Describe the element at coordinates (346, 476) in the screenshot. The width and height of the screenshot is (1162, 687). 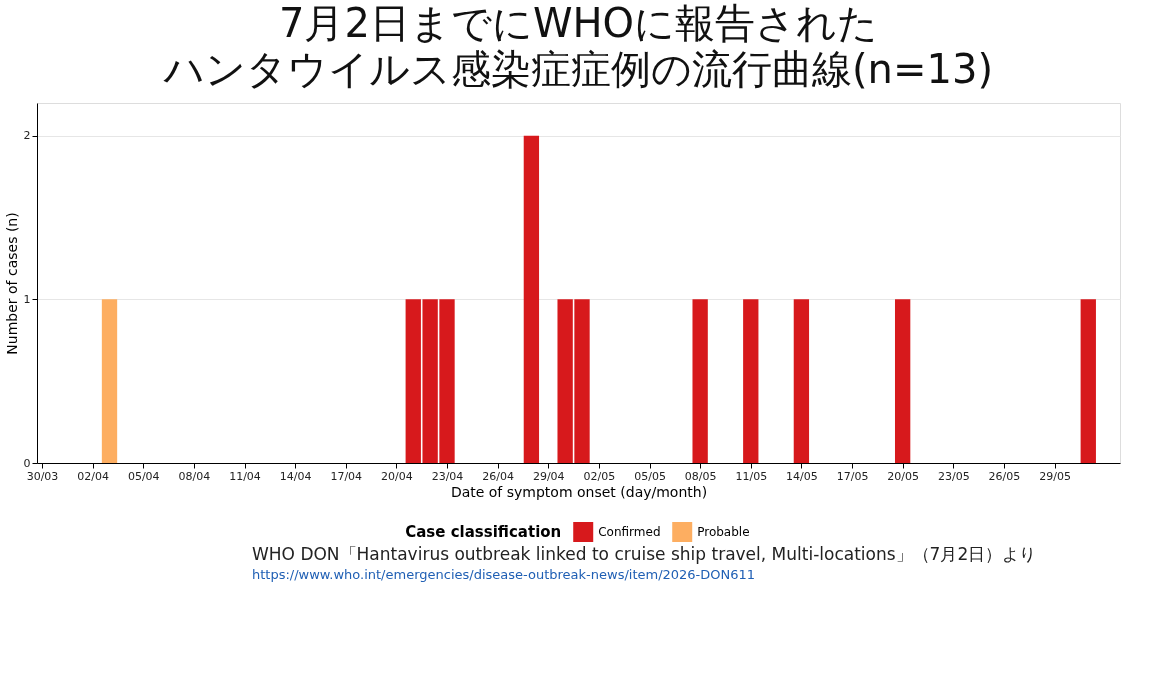
I see `x-tick-label: 17/04` at that location.